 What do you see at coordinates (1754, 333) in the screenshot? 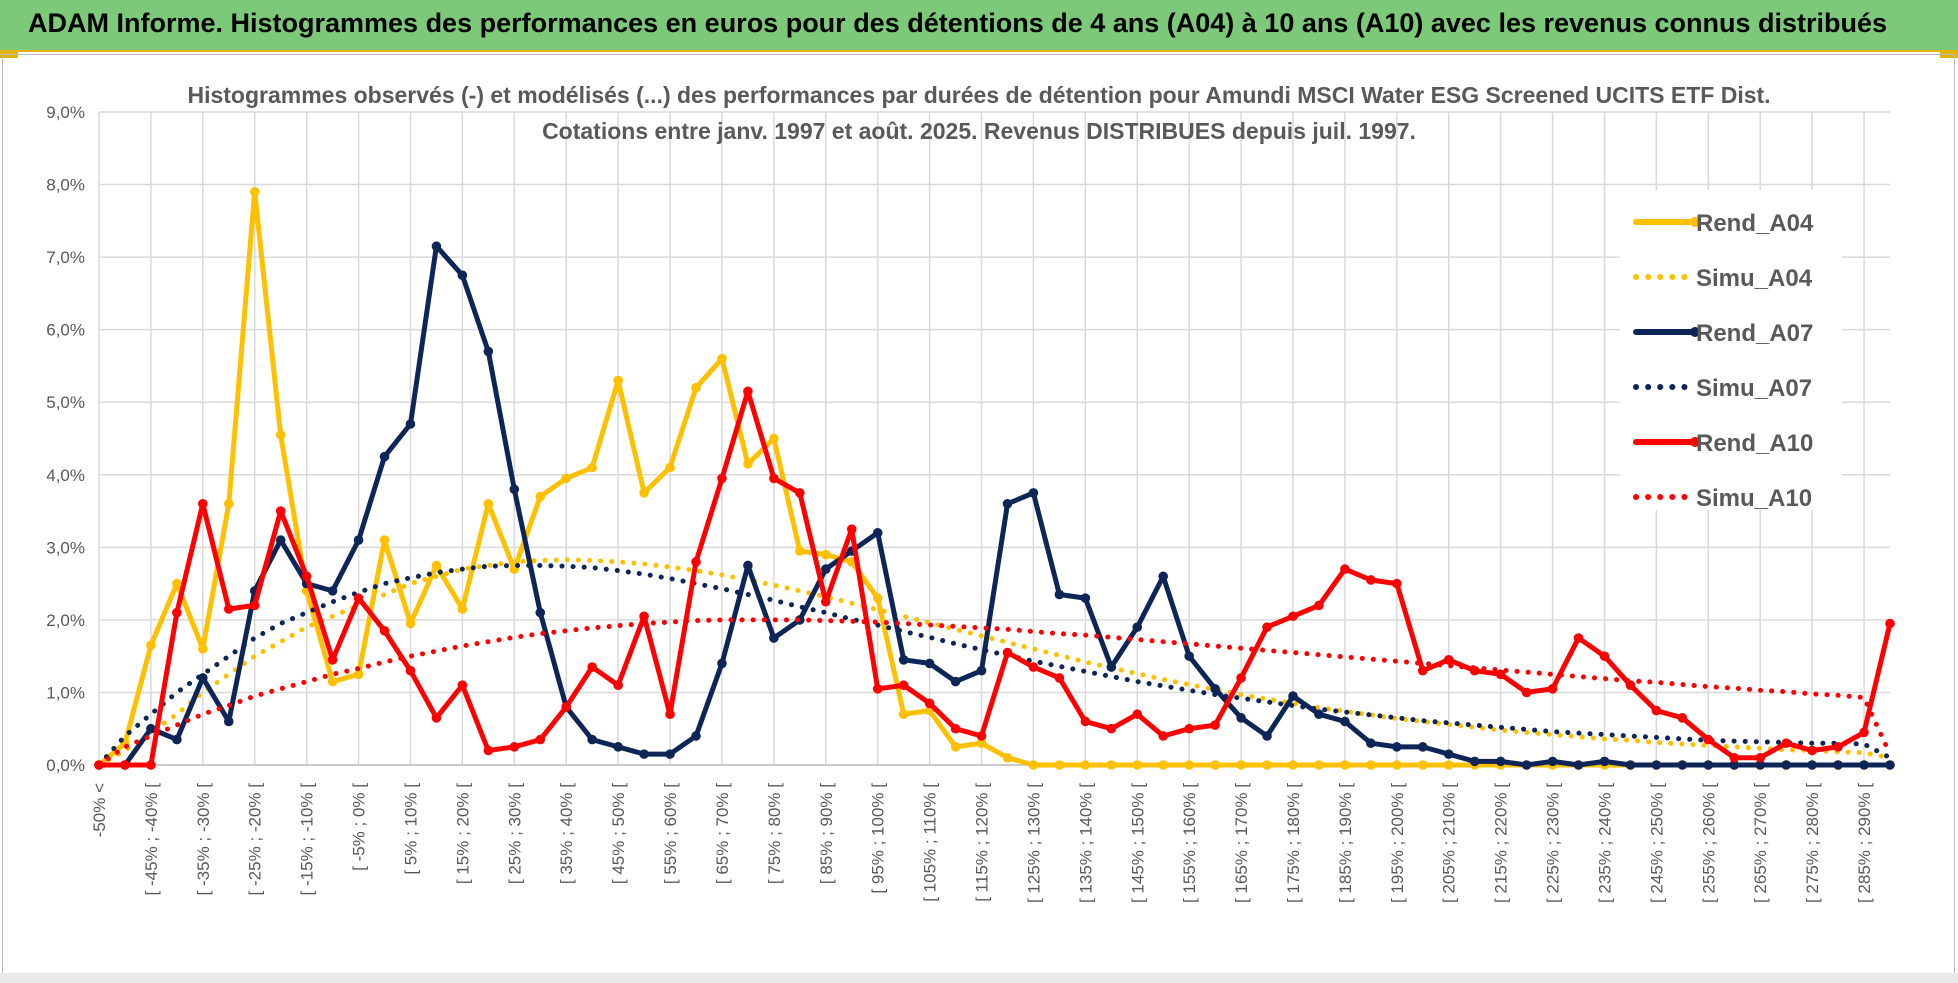
I see `legend-label: Rend_A07` at bounding box center [1754, 333].